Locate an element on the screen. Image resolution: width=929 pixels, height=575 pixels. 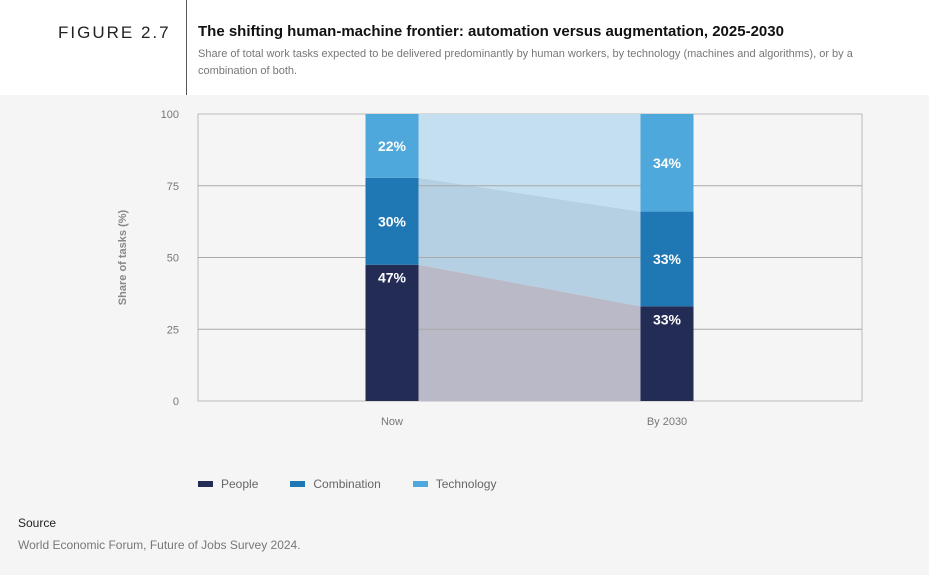
data-label: 47% is located at coordinates (392, 278).